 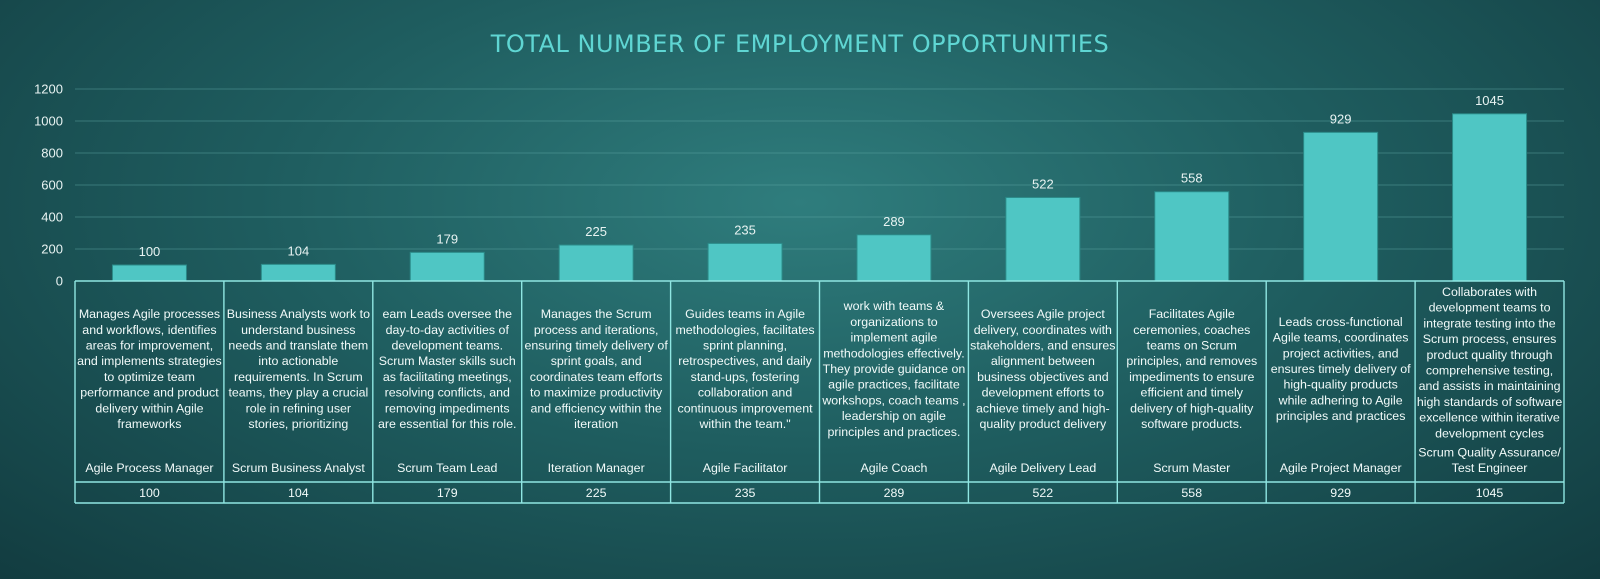 I want to click on category-description-line: software products., so click(x=1191, y=424).